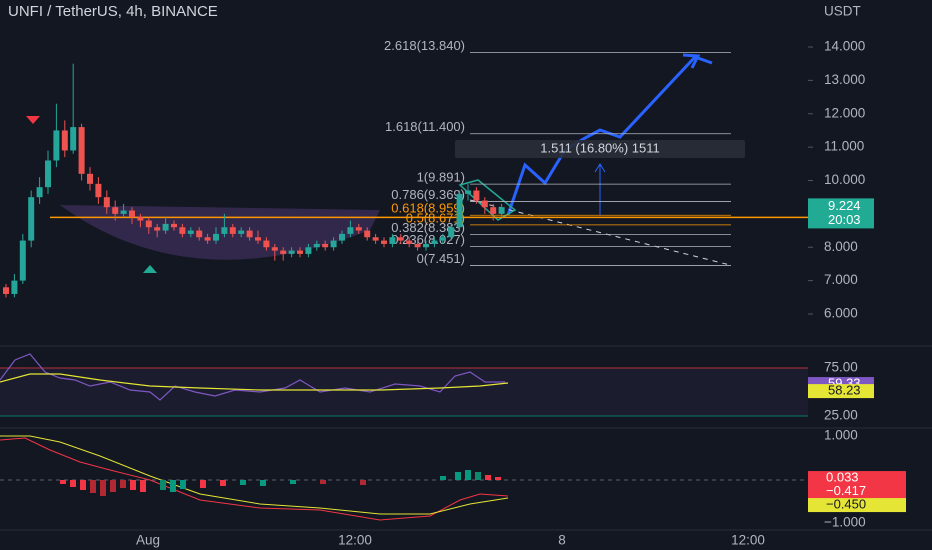  What do you see at coordinates (841, 279) in the screenshot?
I see `price-tick-label: 7.000` at bounding box center [841, 279].